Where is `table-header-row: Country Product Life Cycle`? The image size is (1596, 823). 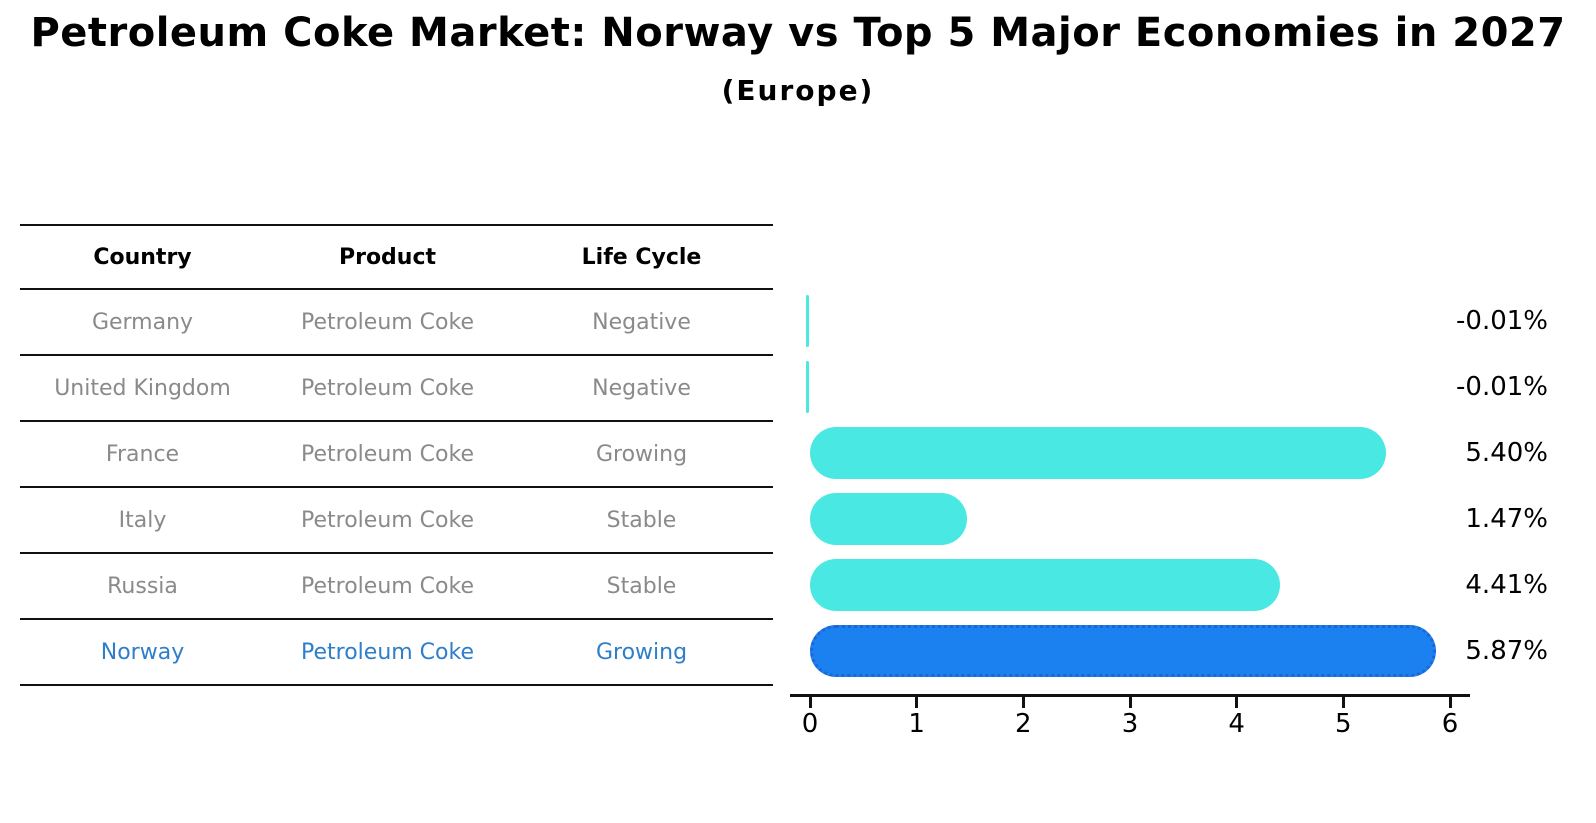 table-header-row: Country Product Life Cycle is located at coordinates (396, 257).